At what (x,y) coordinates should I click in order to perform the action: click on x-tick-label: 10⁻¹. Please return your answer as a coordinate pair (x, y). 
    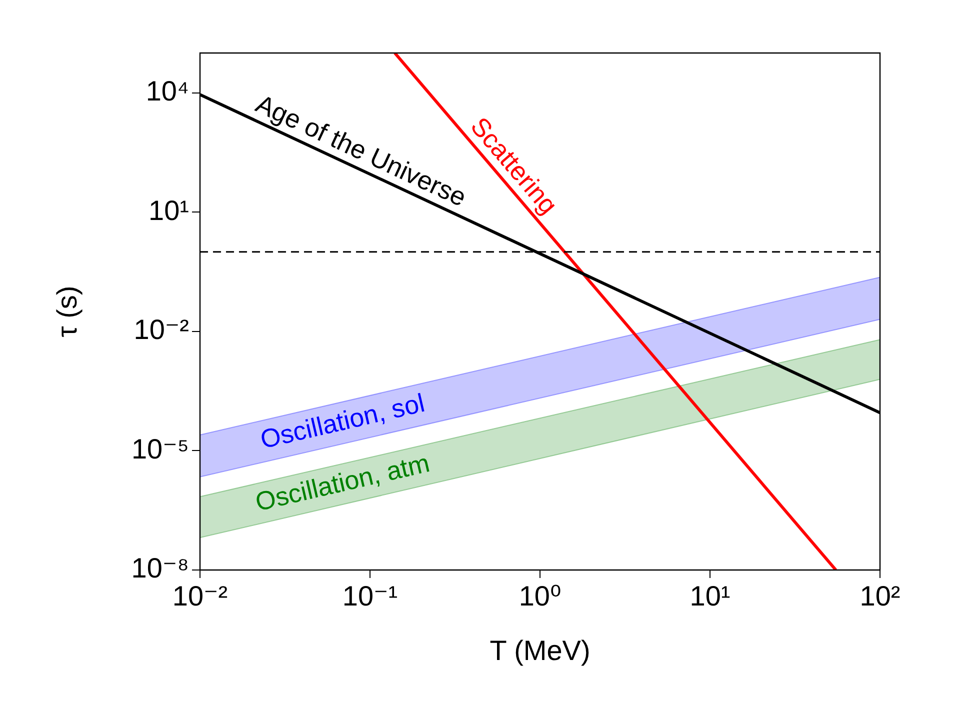
    Looking at the image, I should click on (370, 596).